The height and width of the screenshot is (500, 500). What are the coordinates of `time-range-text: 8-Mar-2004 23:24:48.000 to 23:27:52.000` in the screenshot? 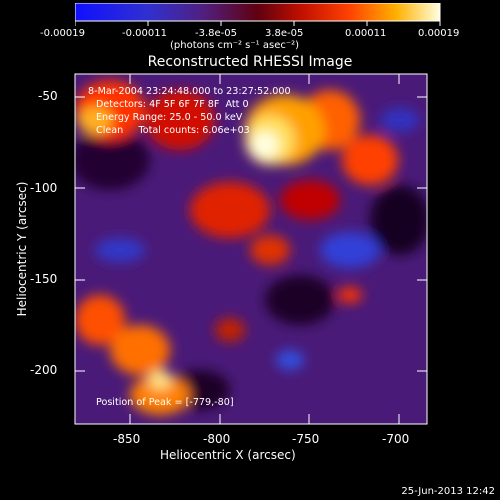 It's located at (189, 91).